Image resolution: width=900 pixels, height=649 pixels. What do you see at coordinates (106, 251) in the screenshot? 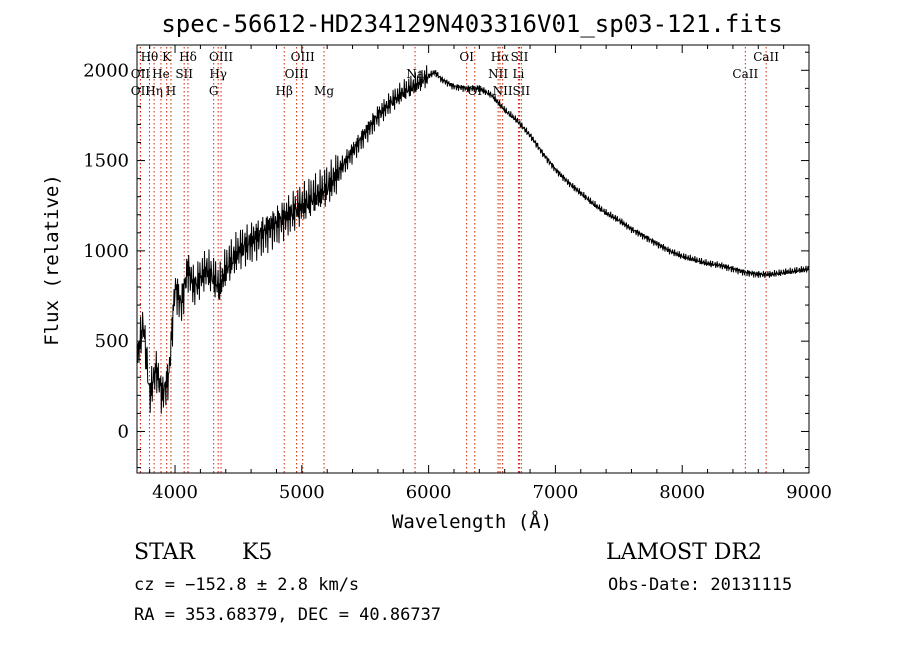
I see `y-tick-label: 1000` at bounding box center [106, 251].